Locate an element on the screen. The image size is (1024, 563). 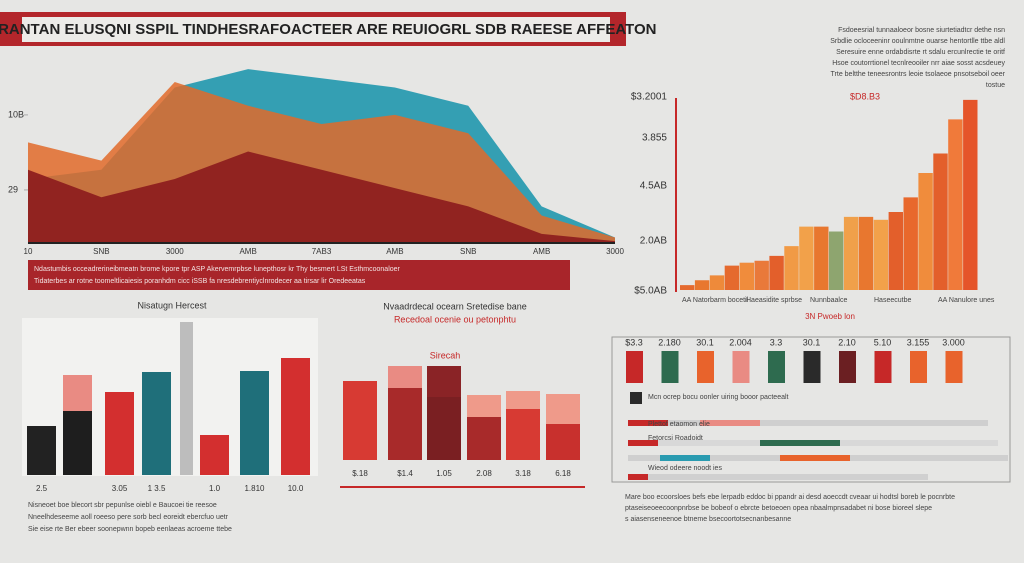
chip-label: $3.3 is located at coordinates (634, 342).